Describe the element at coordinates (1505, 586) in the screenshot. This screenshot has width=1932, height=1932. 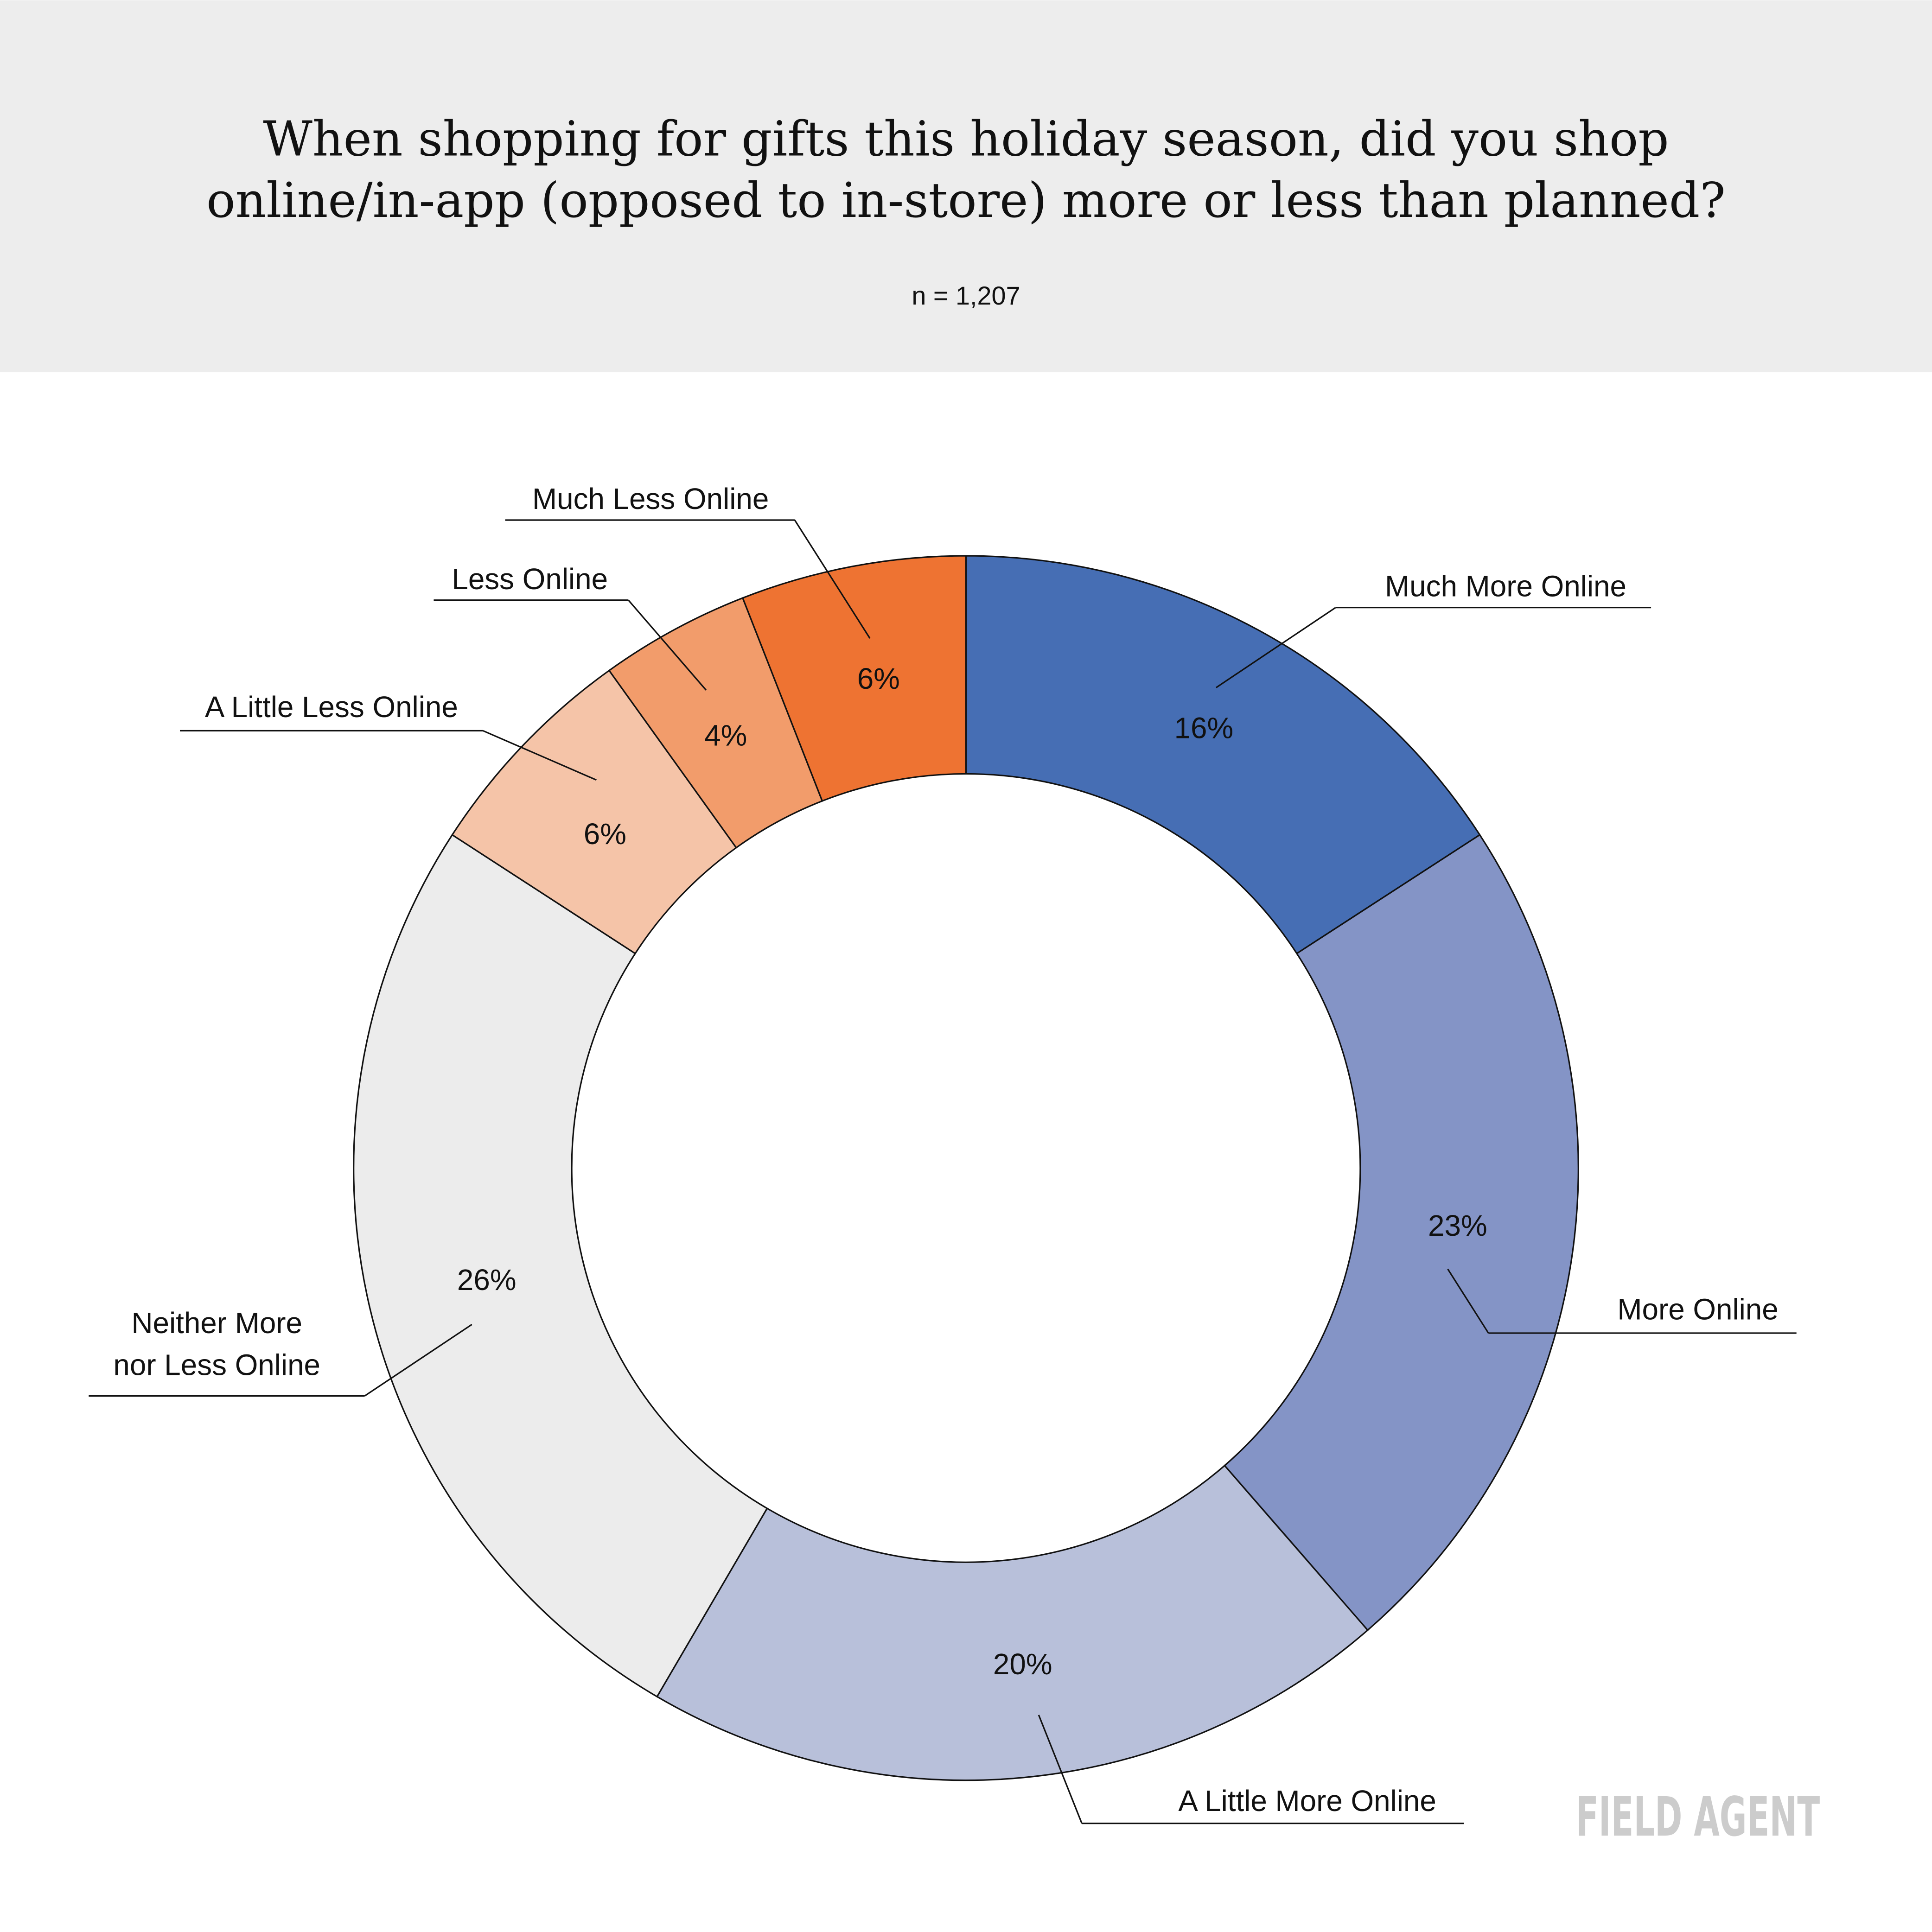
I see `category-label: Much More Online` at that location.